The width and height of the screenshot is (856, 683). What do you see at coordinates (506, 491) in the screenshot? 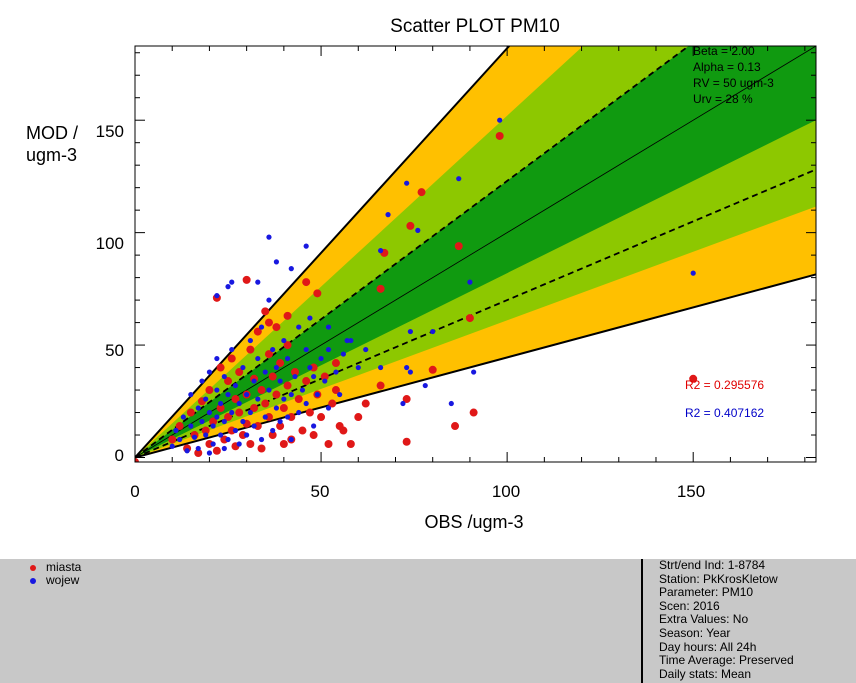
I see `x-tick-label-100: 100` at bounding box center [506, 491].